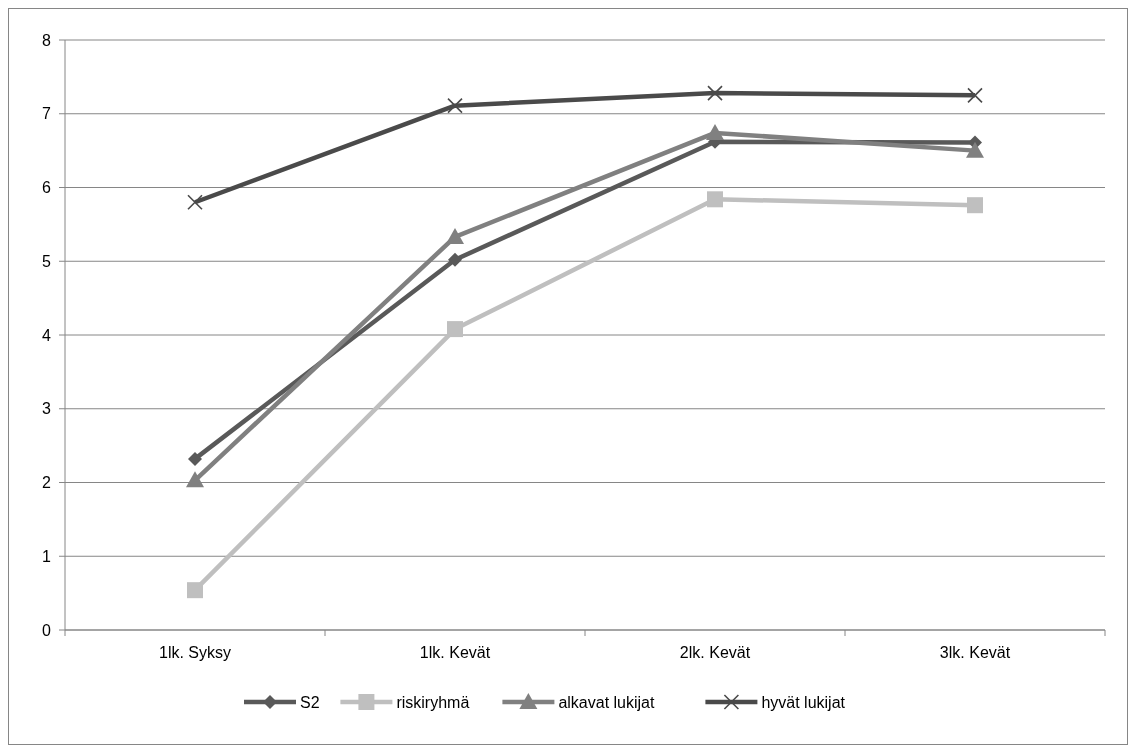  What do you see at coordinates (47, 483) in the screenshot?
I see `y-tick-label: 2` at bounding box center [47, 483].